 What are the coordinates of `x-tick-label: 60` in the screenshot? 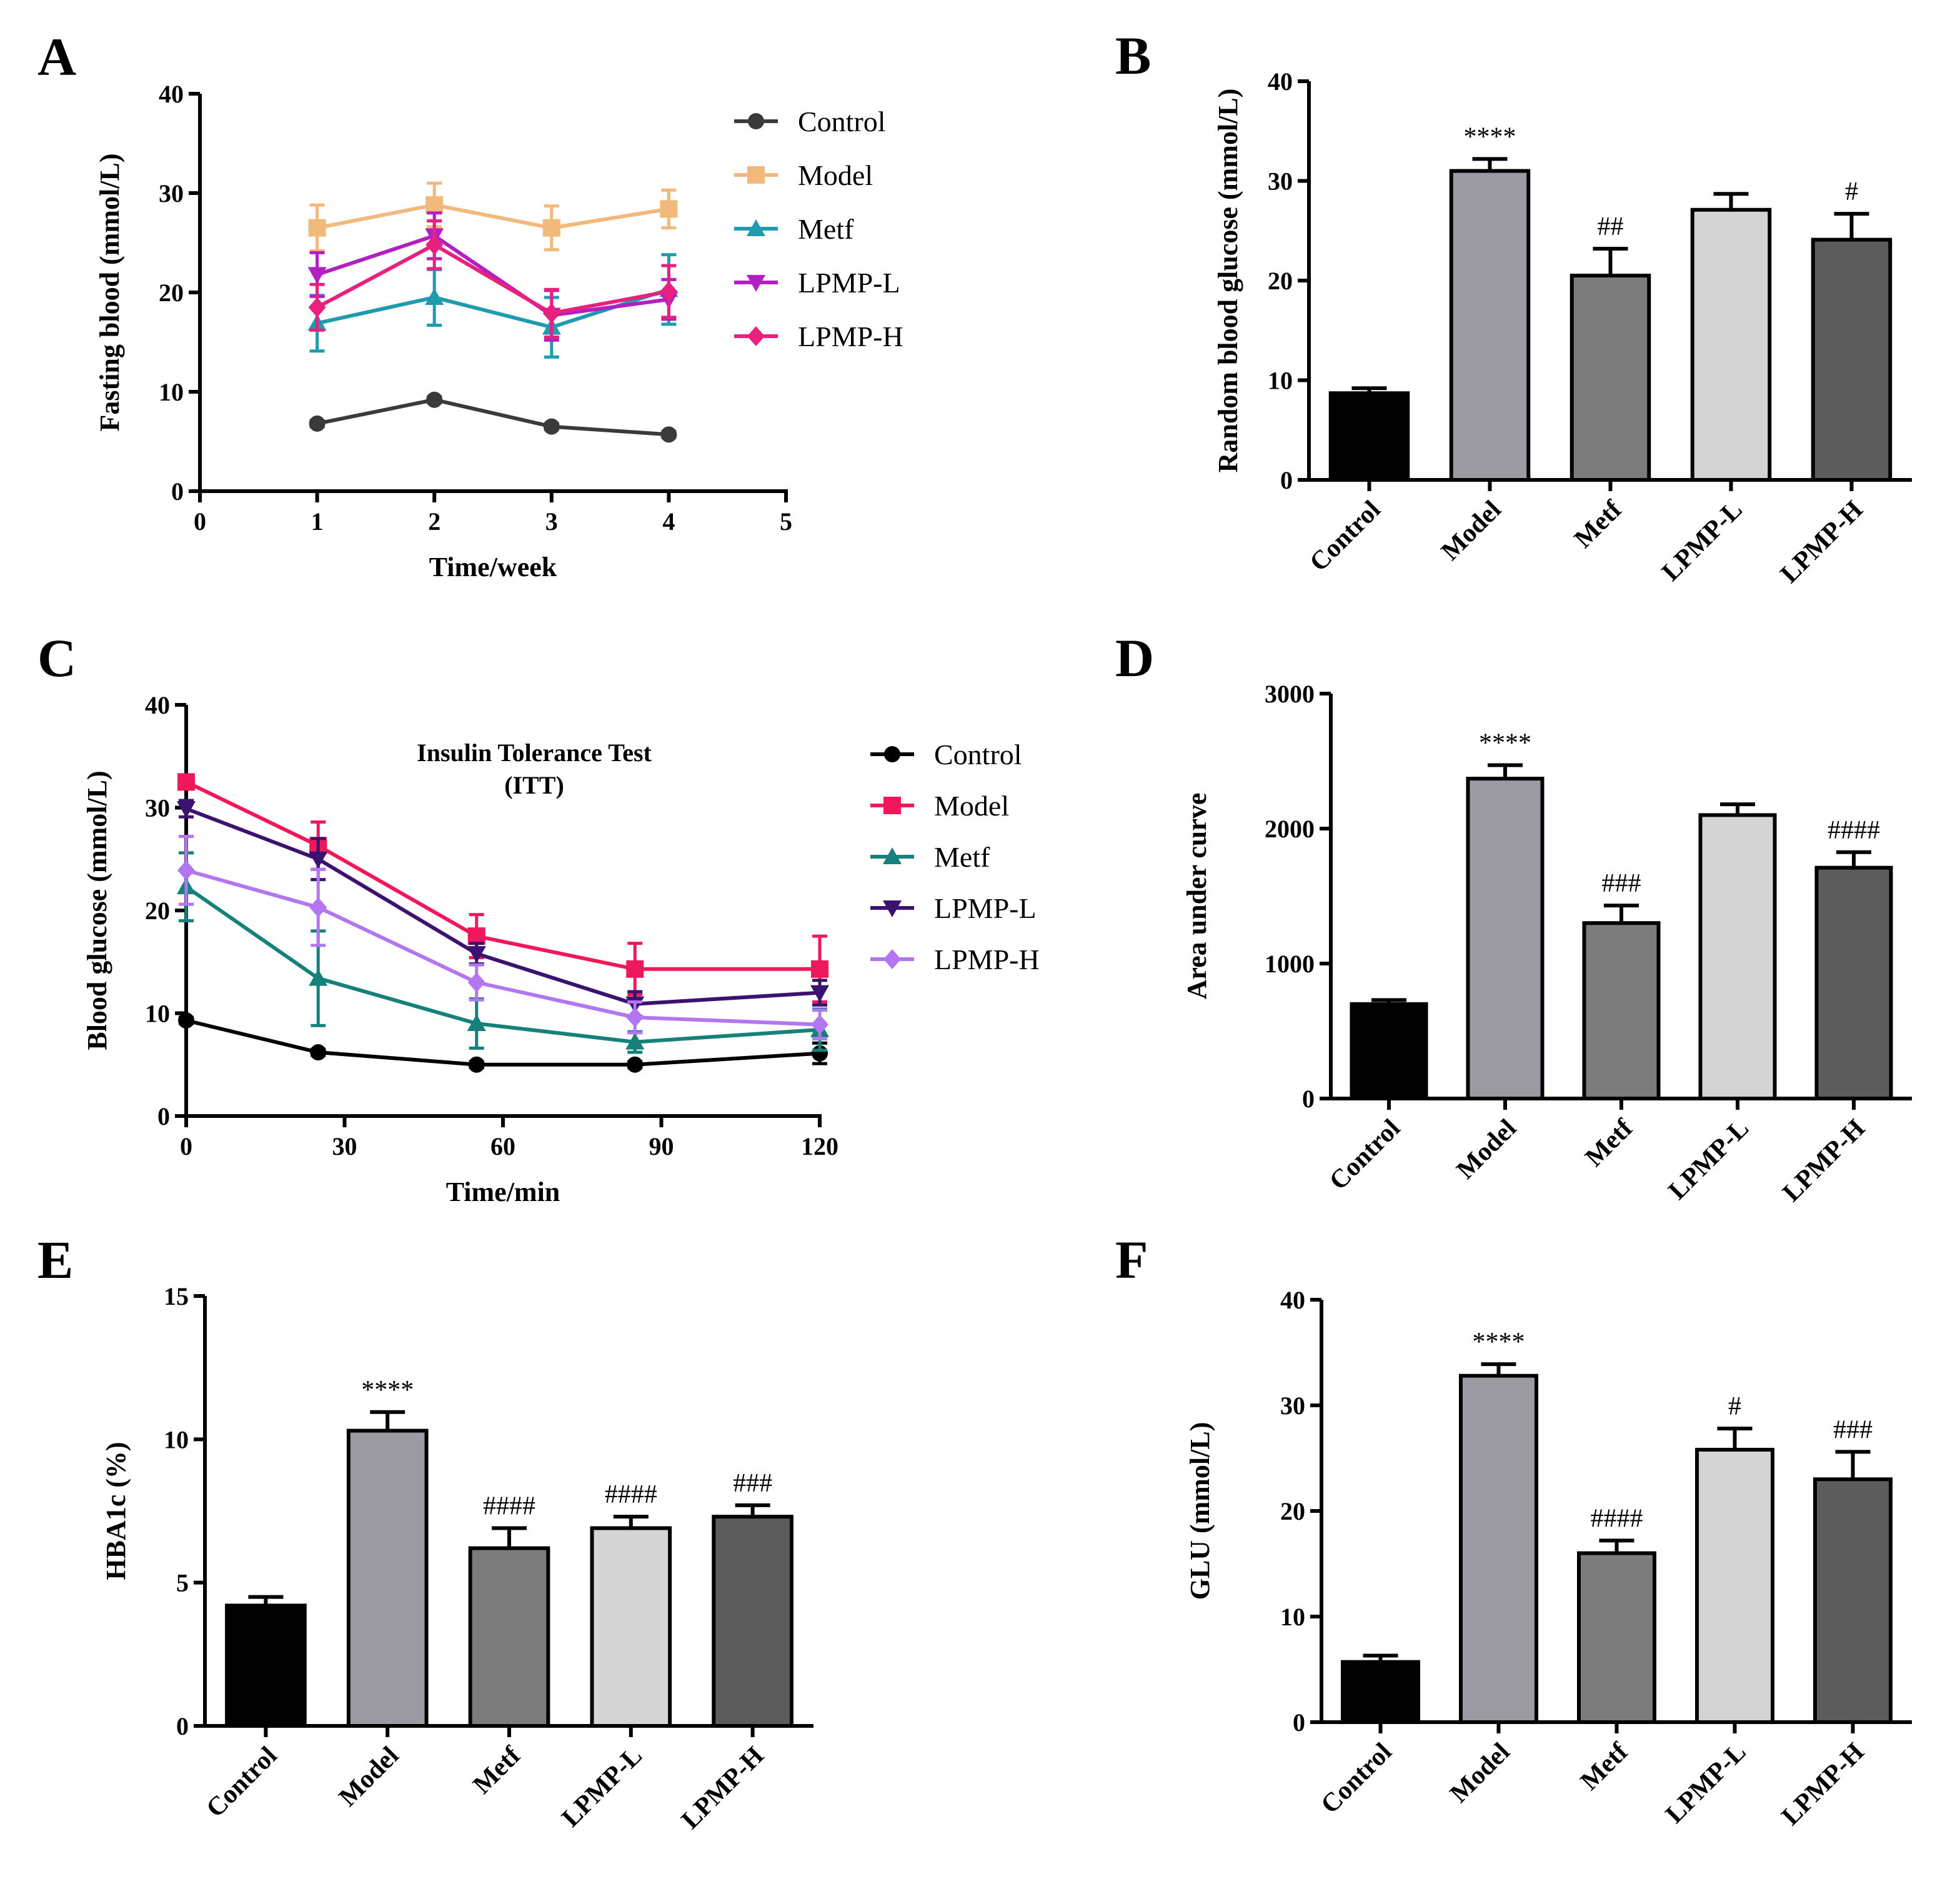 It's located at (502, 1146).